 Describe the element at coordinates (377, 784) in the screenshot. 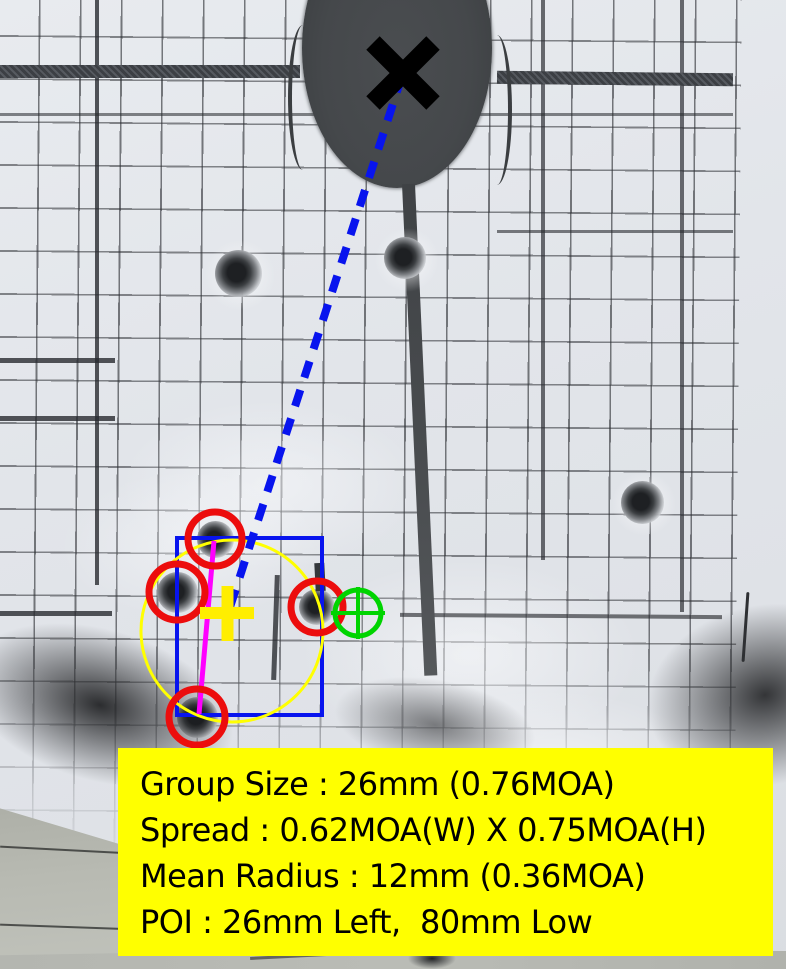

I see `stat-group-size: Group Size : 26mm (0.76MOA)` at that location.